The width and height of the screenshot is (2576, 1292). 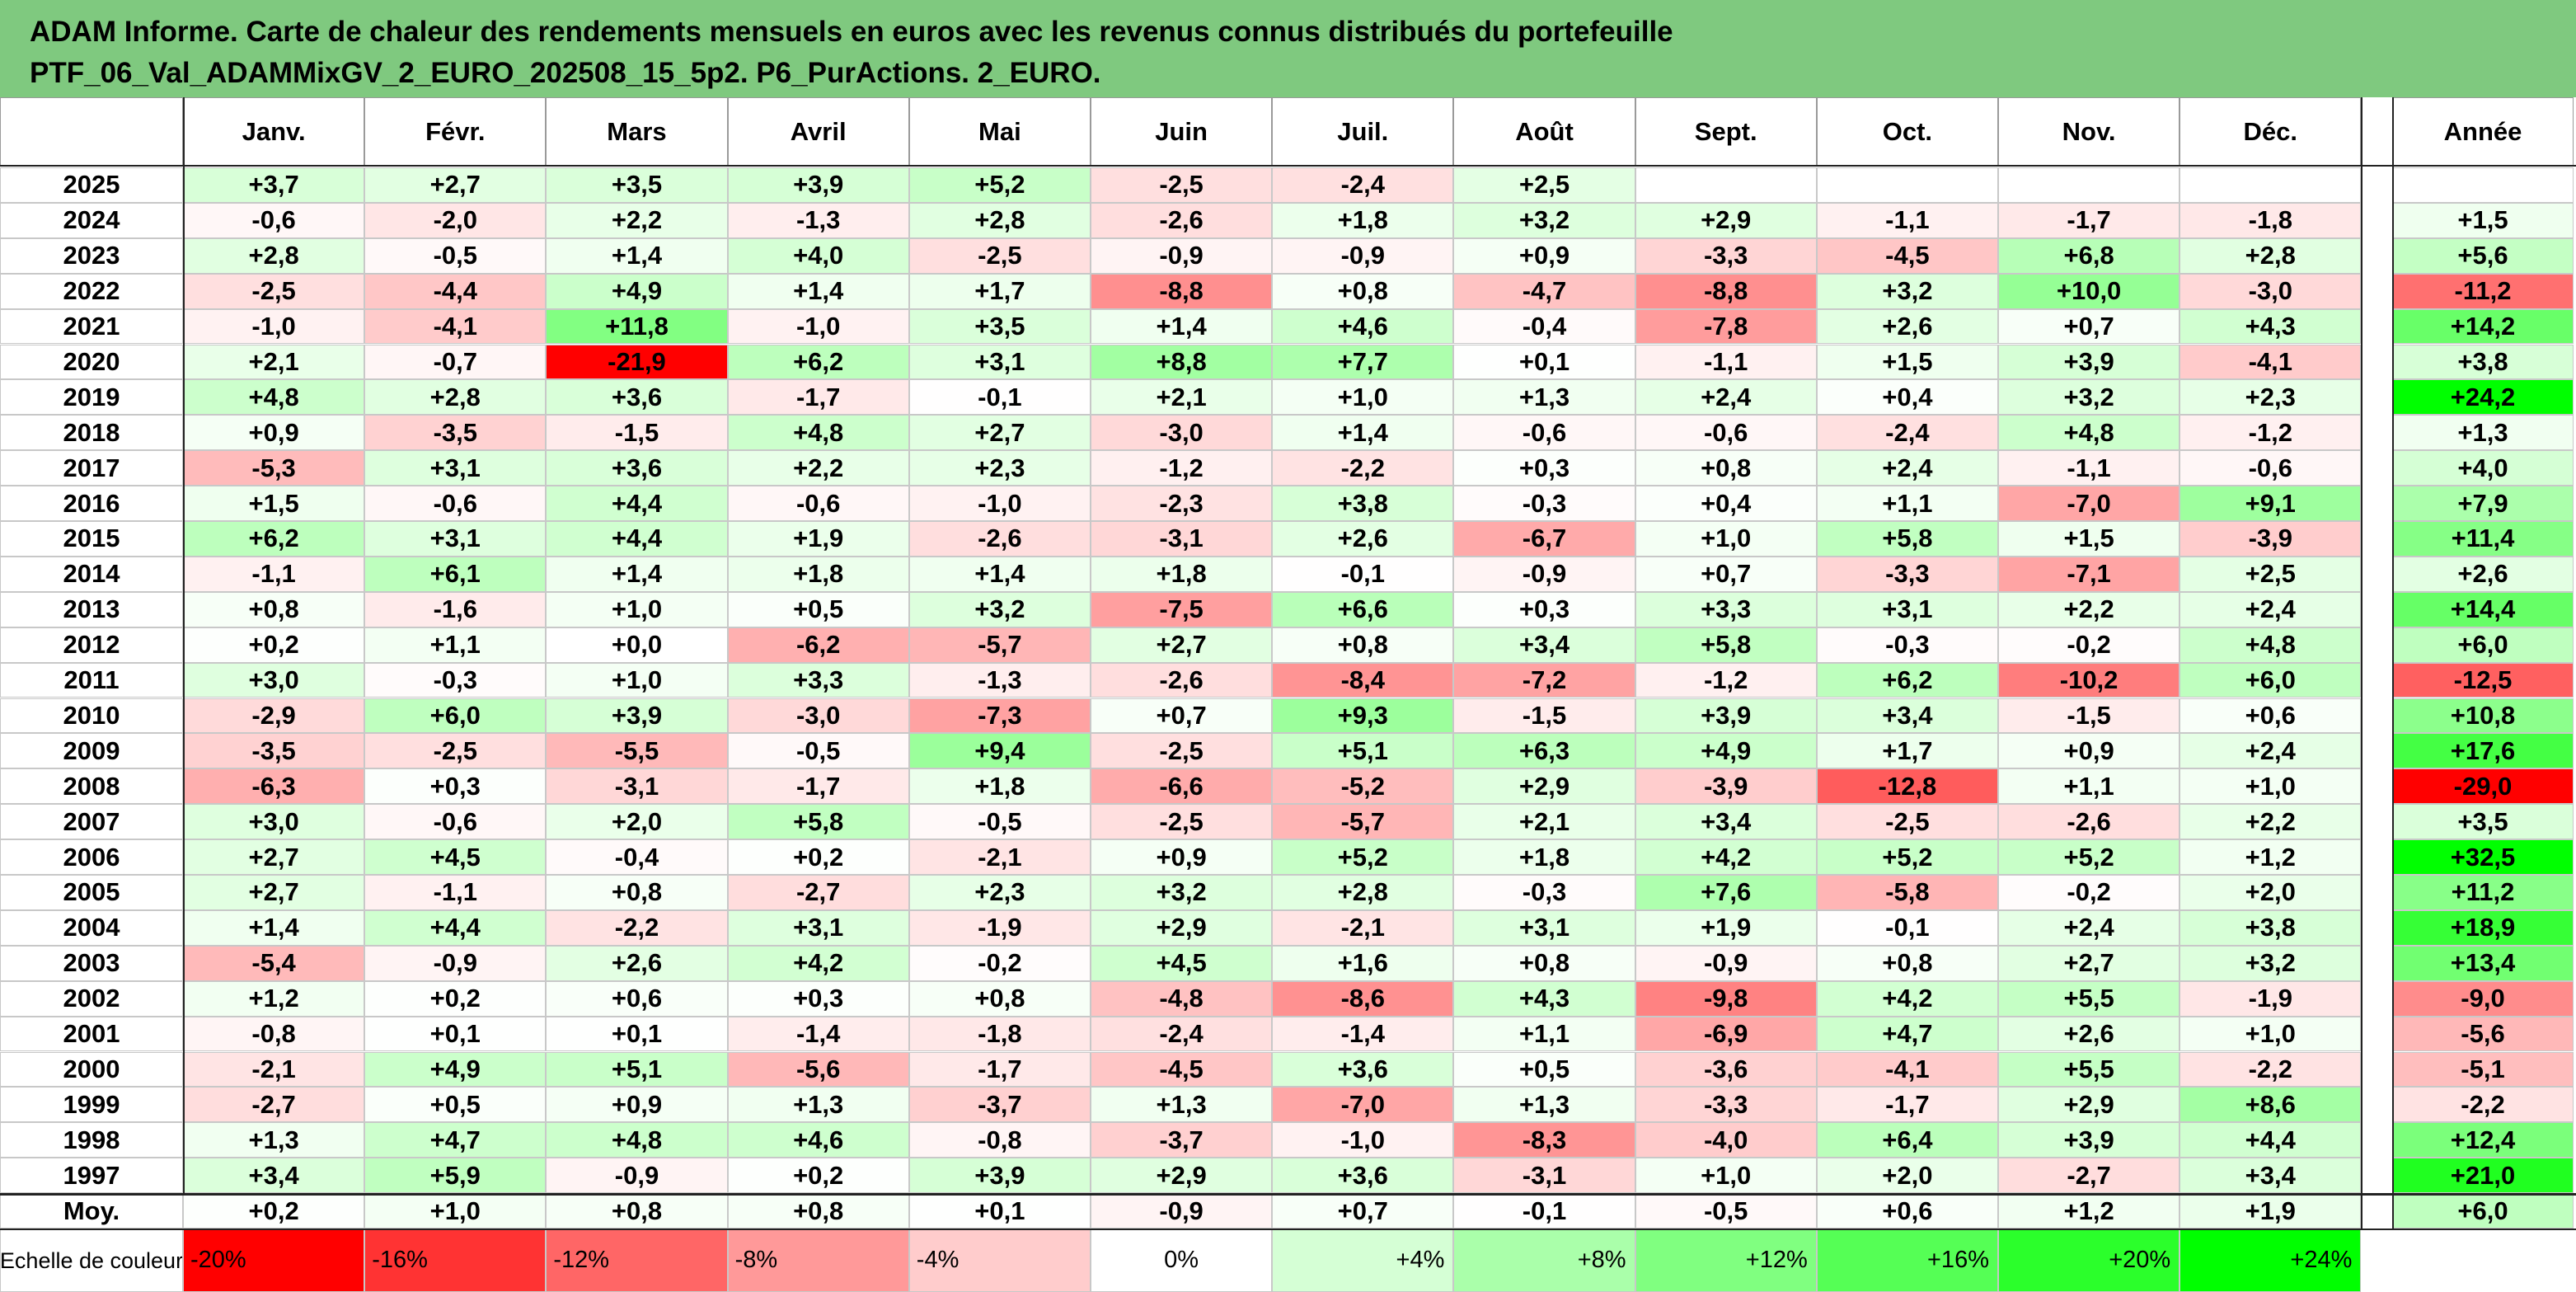 What do you see at coordinates (2483, 574) in the screenshot?
I see `annual-cell: +2,6` at bounding box center [2483, 574].